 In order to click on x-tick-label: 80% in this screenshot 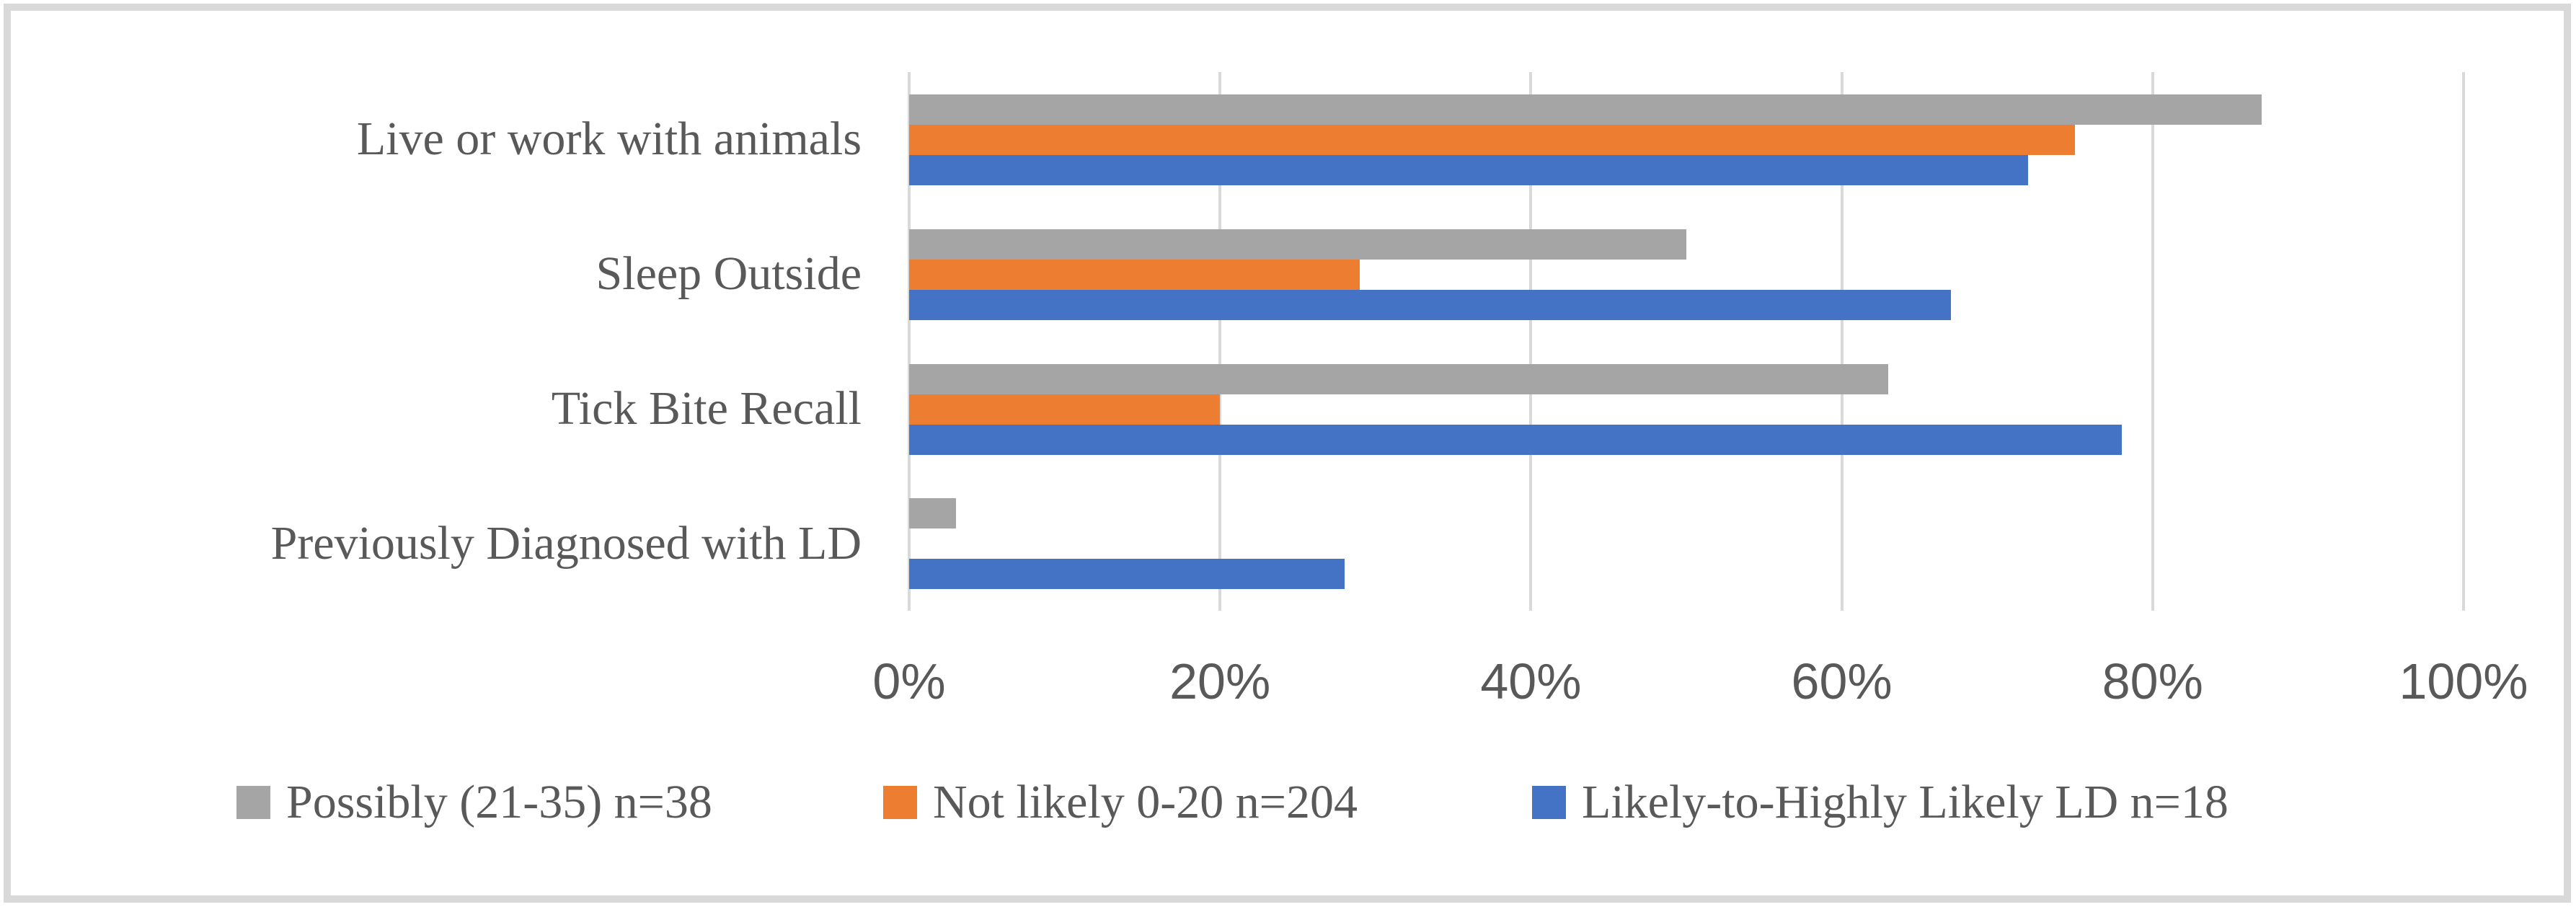, I will do `click(2152, 681)`.